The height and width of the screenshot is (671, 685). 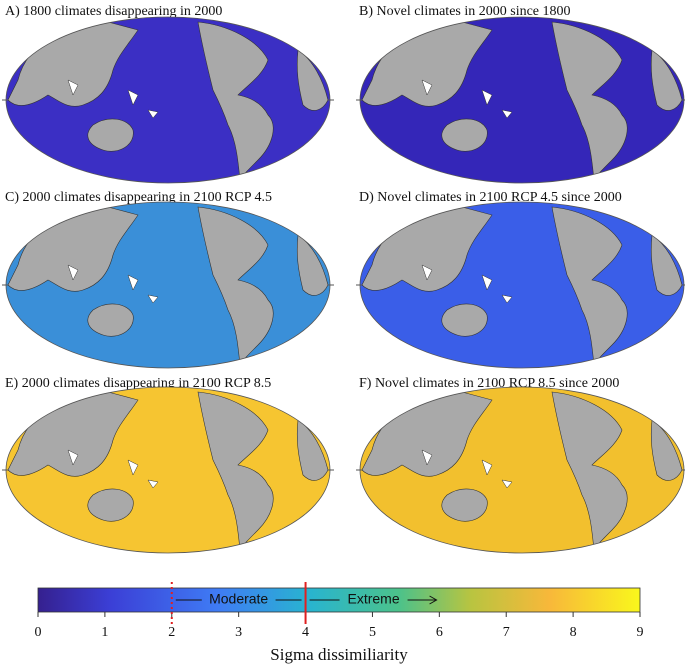 What do you see at coordinates (506, 632) in the screenshot?
I see `colorbar-tick-label: 7` at bounding box center [506, 632].